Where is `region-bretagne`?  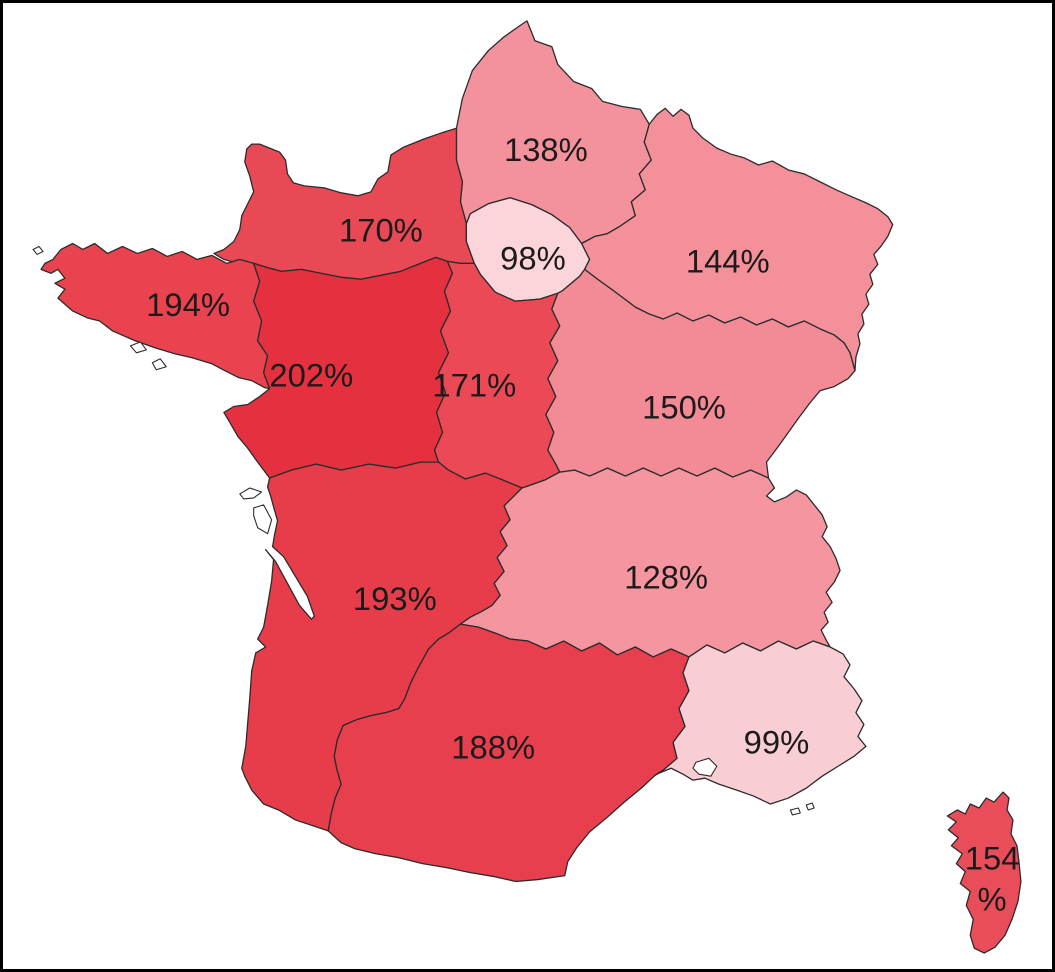
region-bretagne is located at coordinates (155, 316).